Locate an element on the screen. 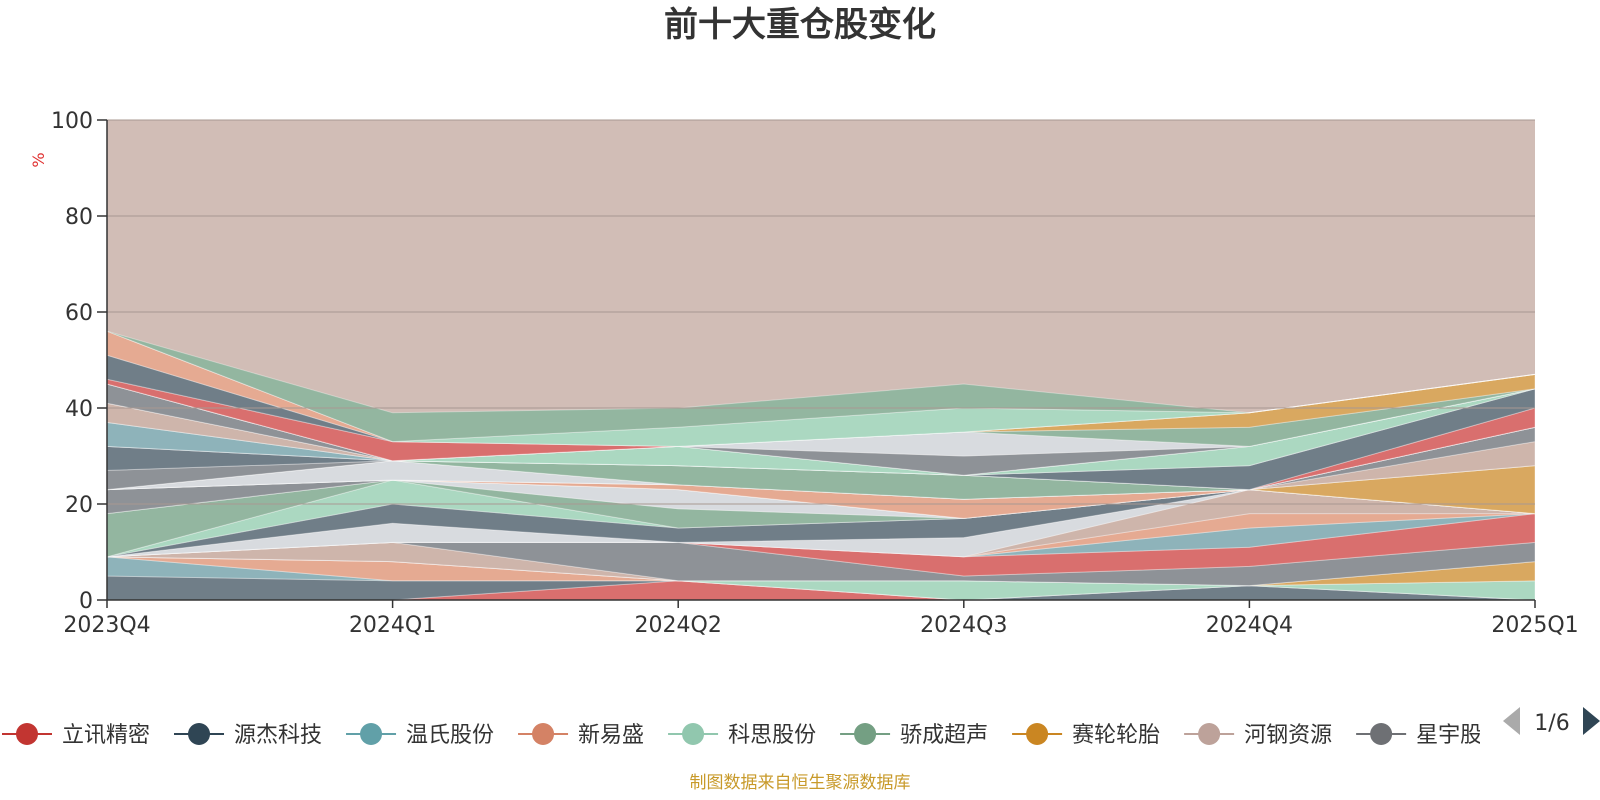 Image resolution: width=1600 pixels, height=800 pixels. y-axis-unit: % is located at coordinates (38, 159).